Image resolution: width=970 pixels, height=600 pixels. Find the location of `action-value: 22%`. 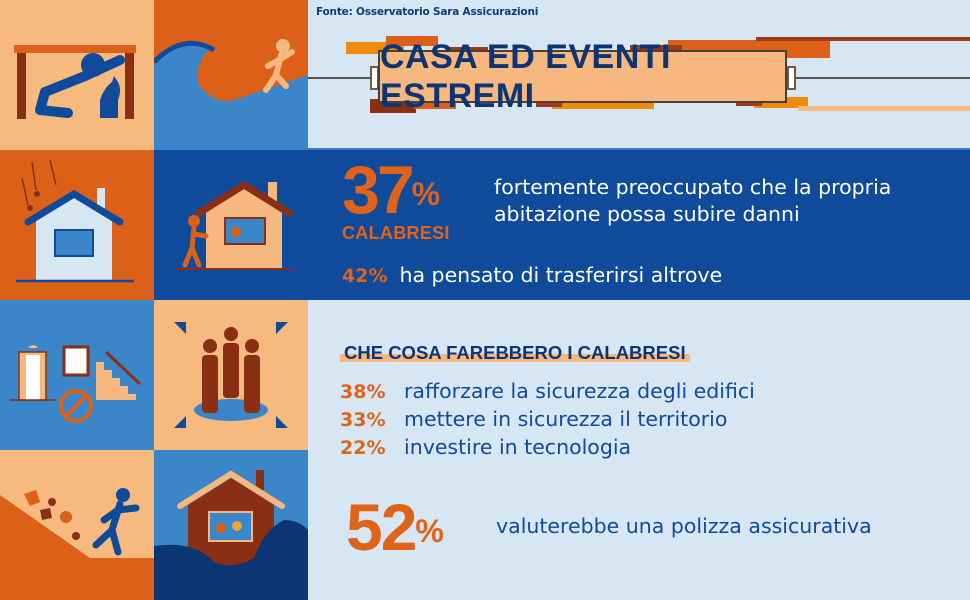

action-value: 22% is located at coordinates (363, 448).